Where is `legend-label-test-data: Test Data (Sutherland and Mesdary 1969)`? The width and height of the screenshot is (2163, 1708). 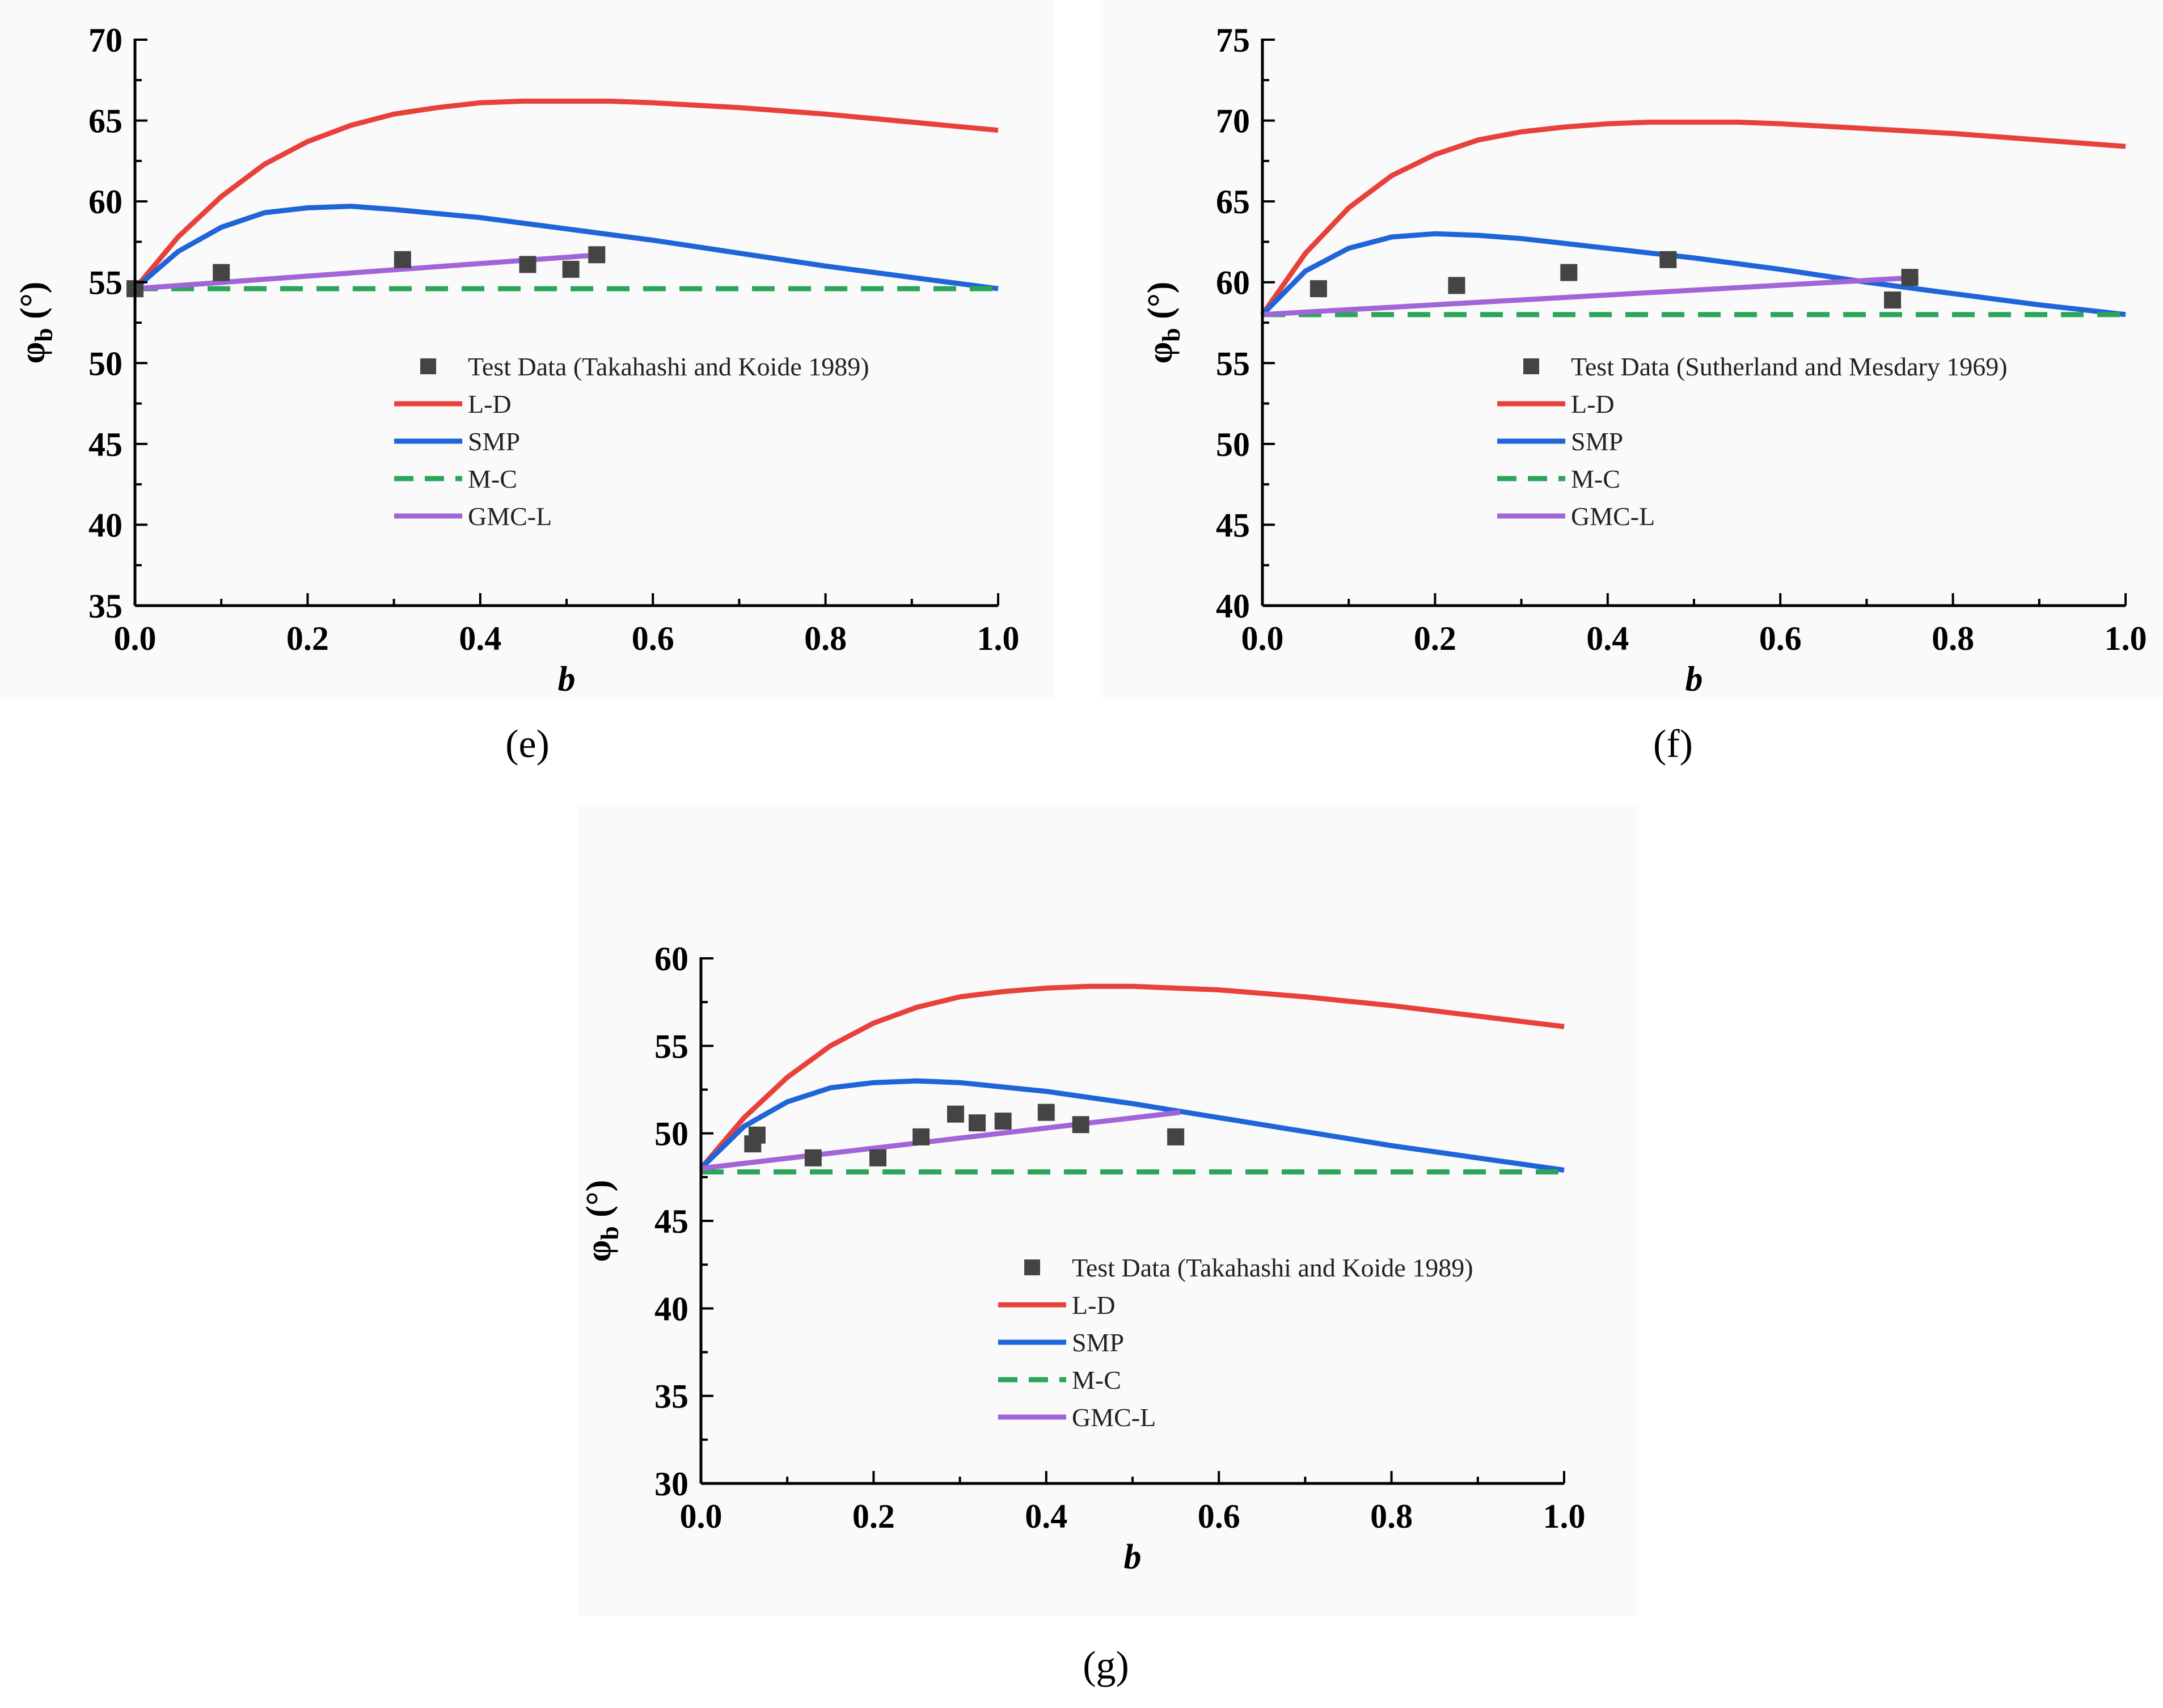
legend-label-test-data: Test Data (Sutherland and Mesdary 1969) is located at coordinates (1789, 366).